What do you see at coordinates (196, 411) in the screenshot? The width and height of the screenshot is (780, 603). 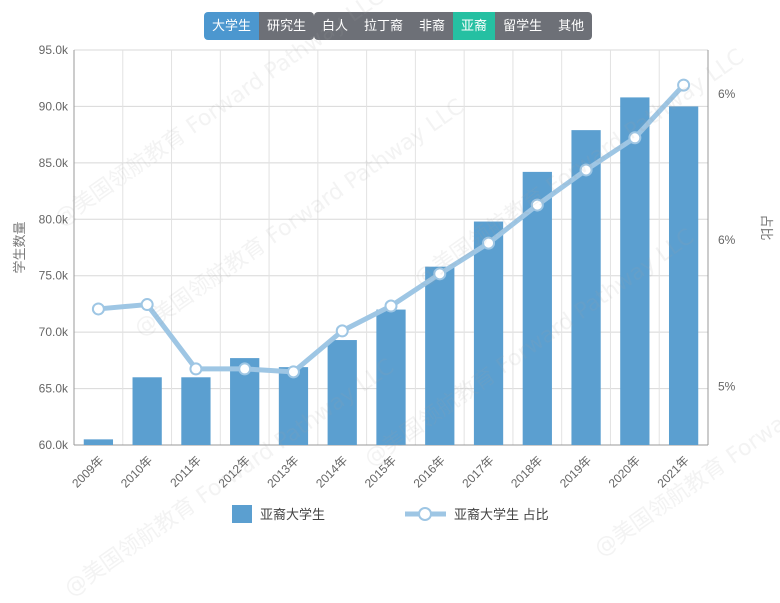 I see `bar-2011年` at bounding box center [196, 411].